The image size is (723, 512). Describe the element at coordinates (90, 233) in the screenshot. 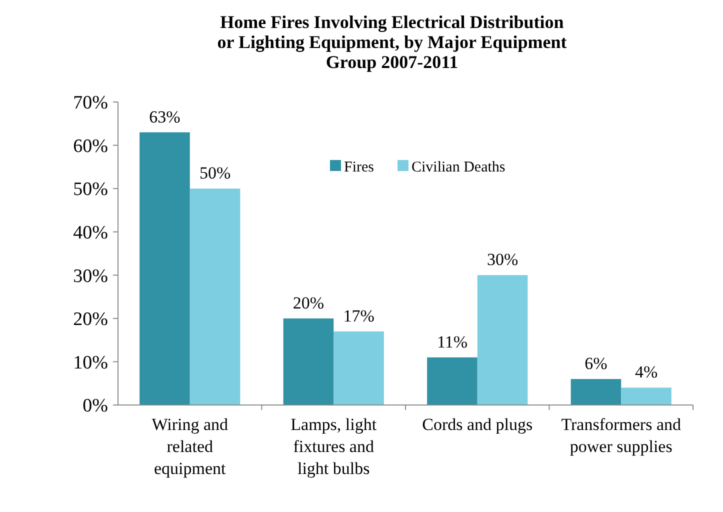

I see `y-tick-label: 40%` at that location.